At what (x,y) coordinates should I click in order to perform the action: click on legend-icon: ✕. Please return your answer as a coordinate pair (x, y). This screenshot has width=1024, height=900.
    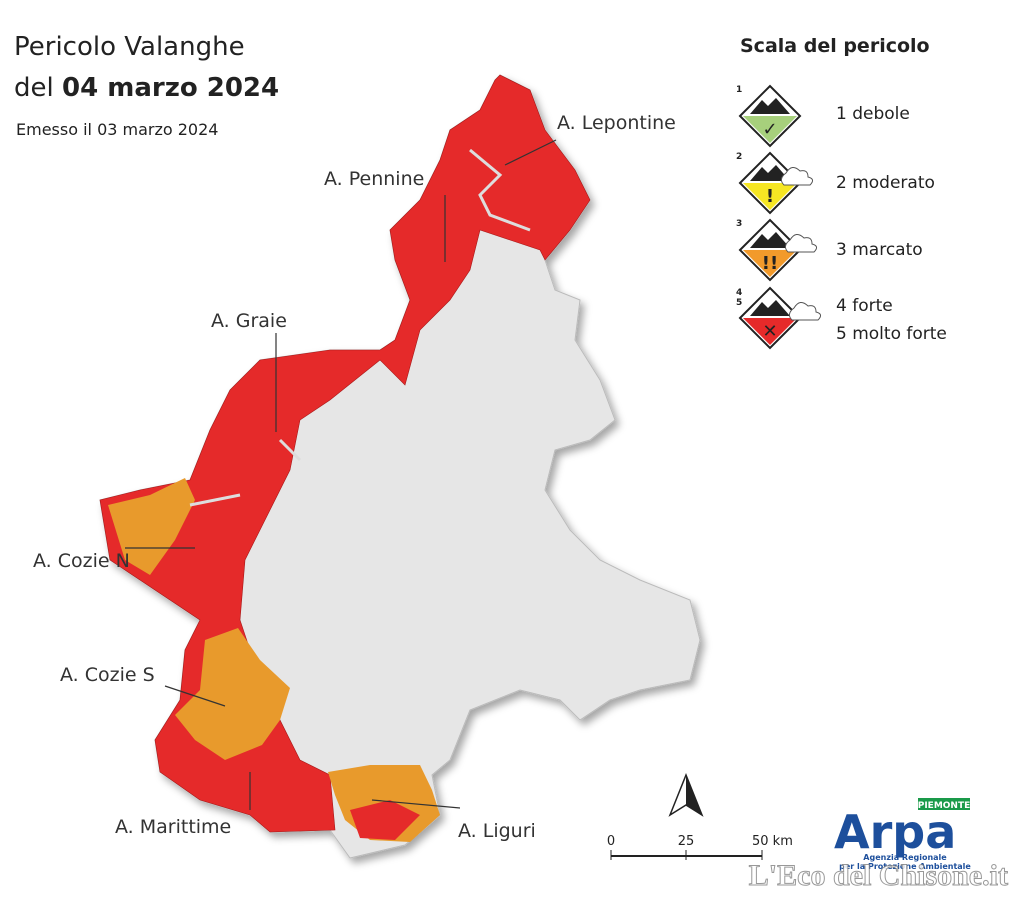
    Looking at the image, I should click on (769, 331).